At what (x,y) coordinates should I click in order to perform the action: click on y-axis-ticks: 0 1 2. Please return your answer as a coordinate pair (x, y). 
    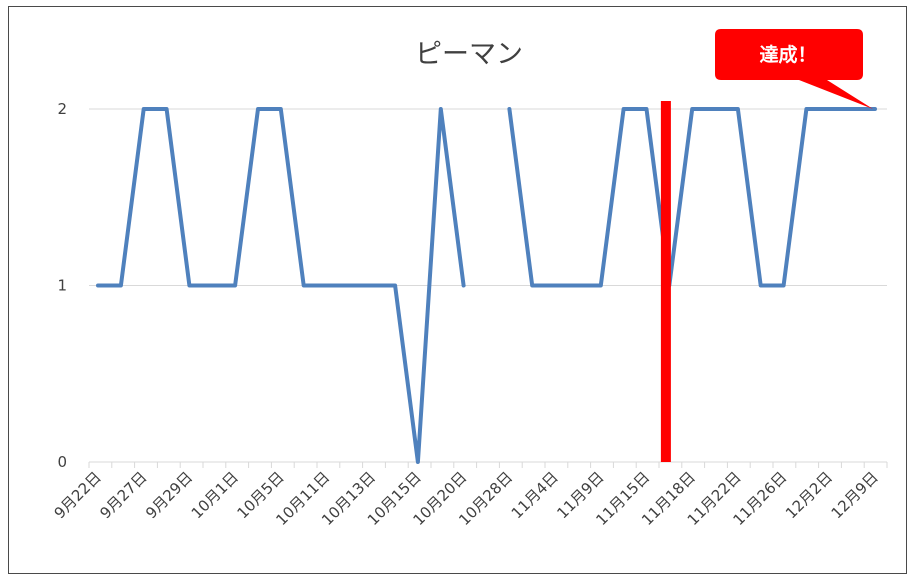
    Looking at the image, I should click on (62, 285).